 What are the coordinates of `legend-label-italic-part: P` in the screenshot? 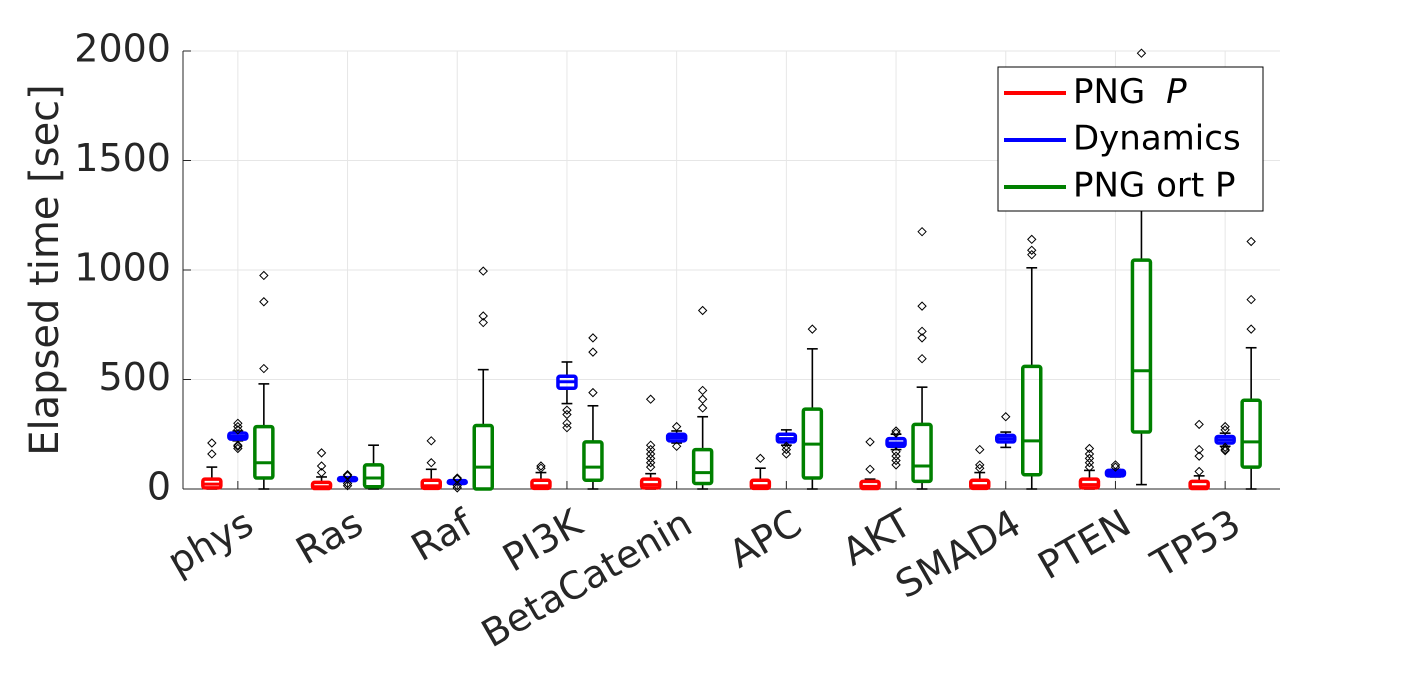 It's located at (1176, 92).